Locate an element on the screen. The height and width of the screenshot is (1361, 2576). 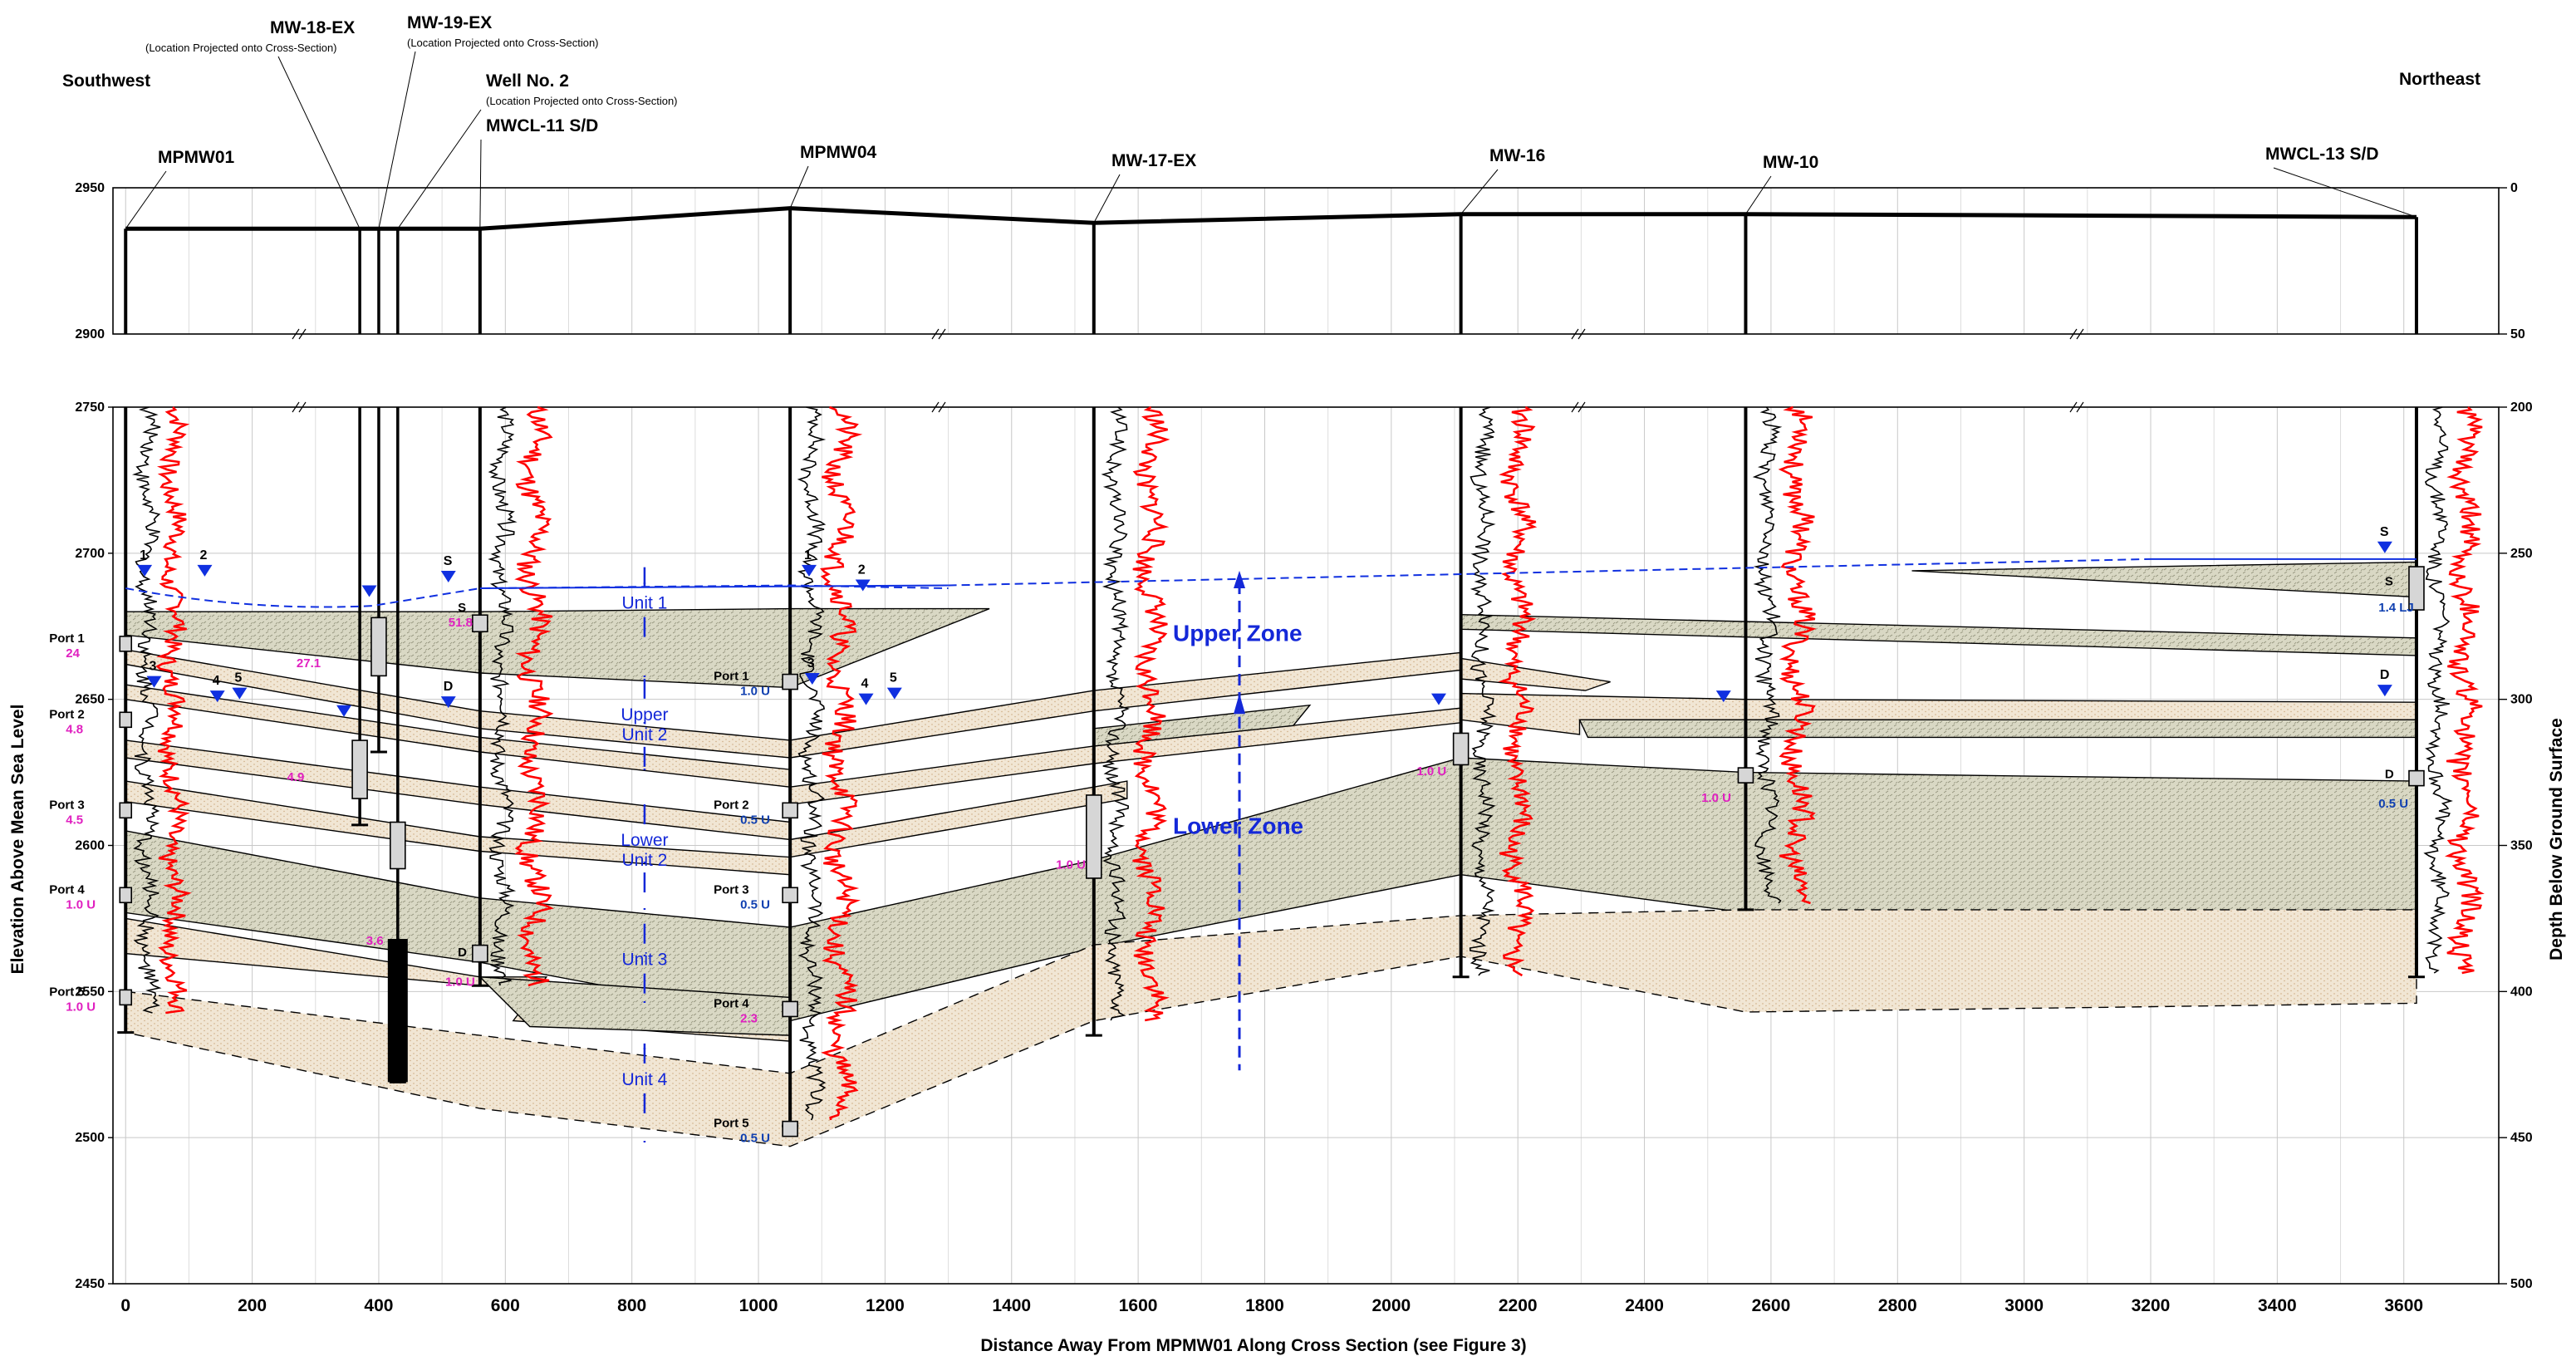
lower-depth-tick-label: 350 is located at coordinates (2521, 846).